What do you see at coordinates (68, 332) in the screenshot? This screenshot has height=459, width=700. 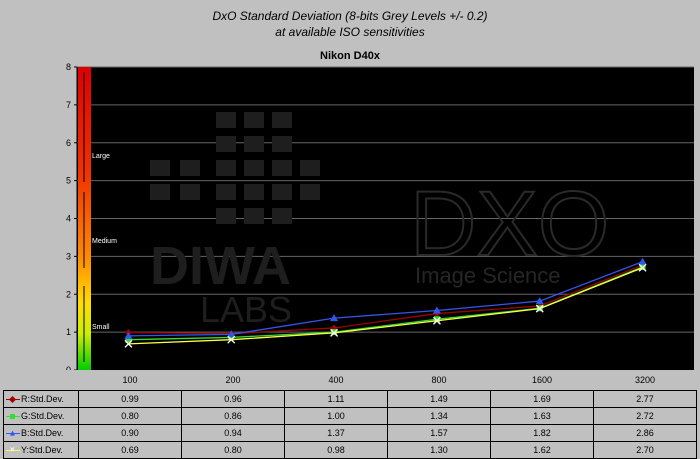 I see `y-tick-label: 1` at bounding box center [68, 332].